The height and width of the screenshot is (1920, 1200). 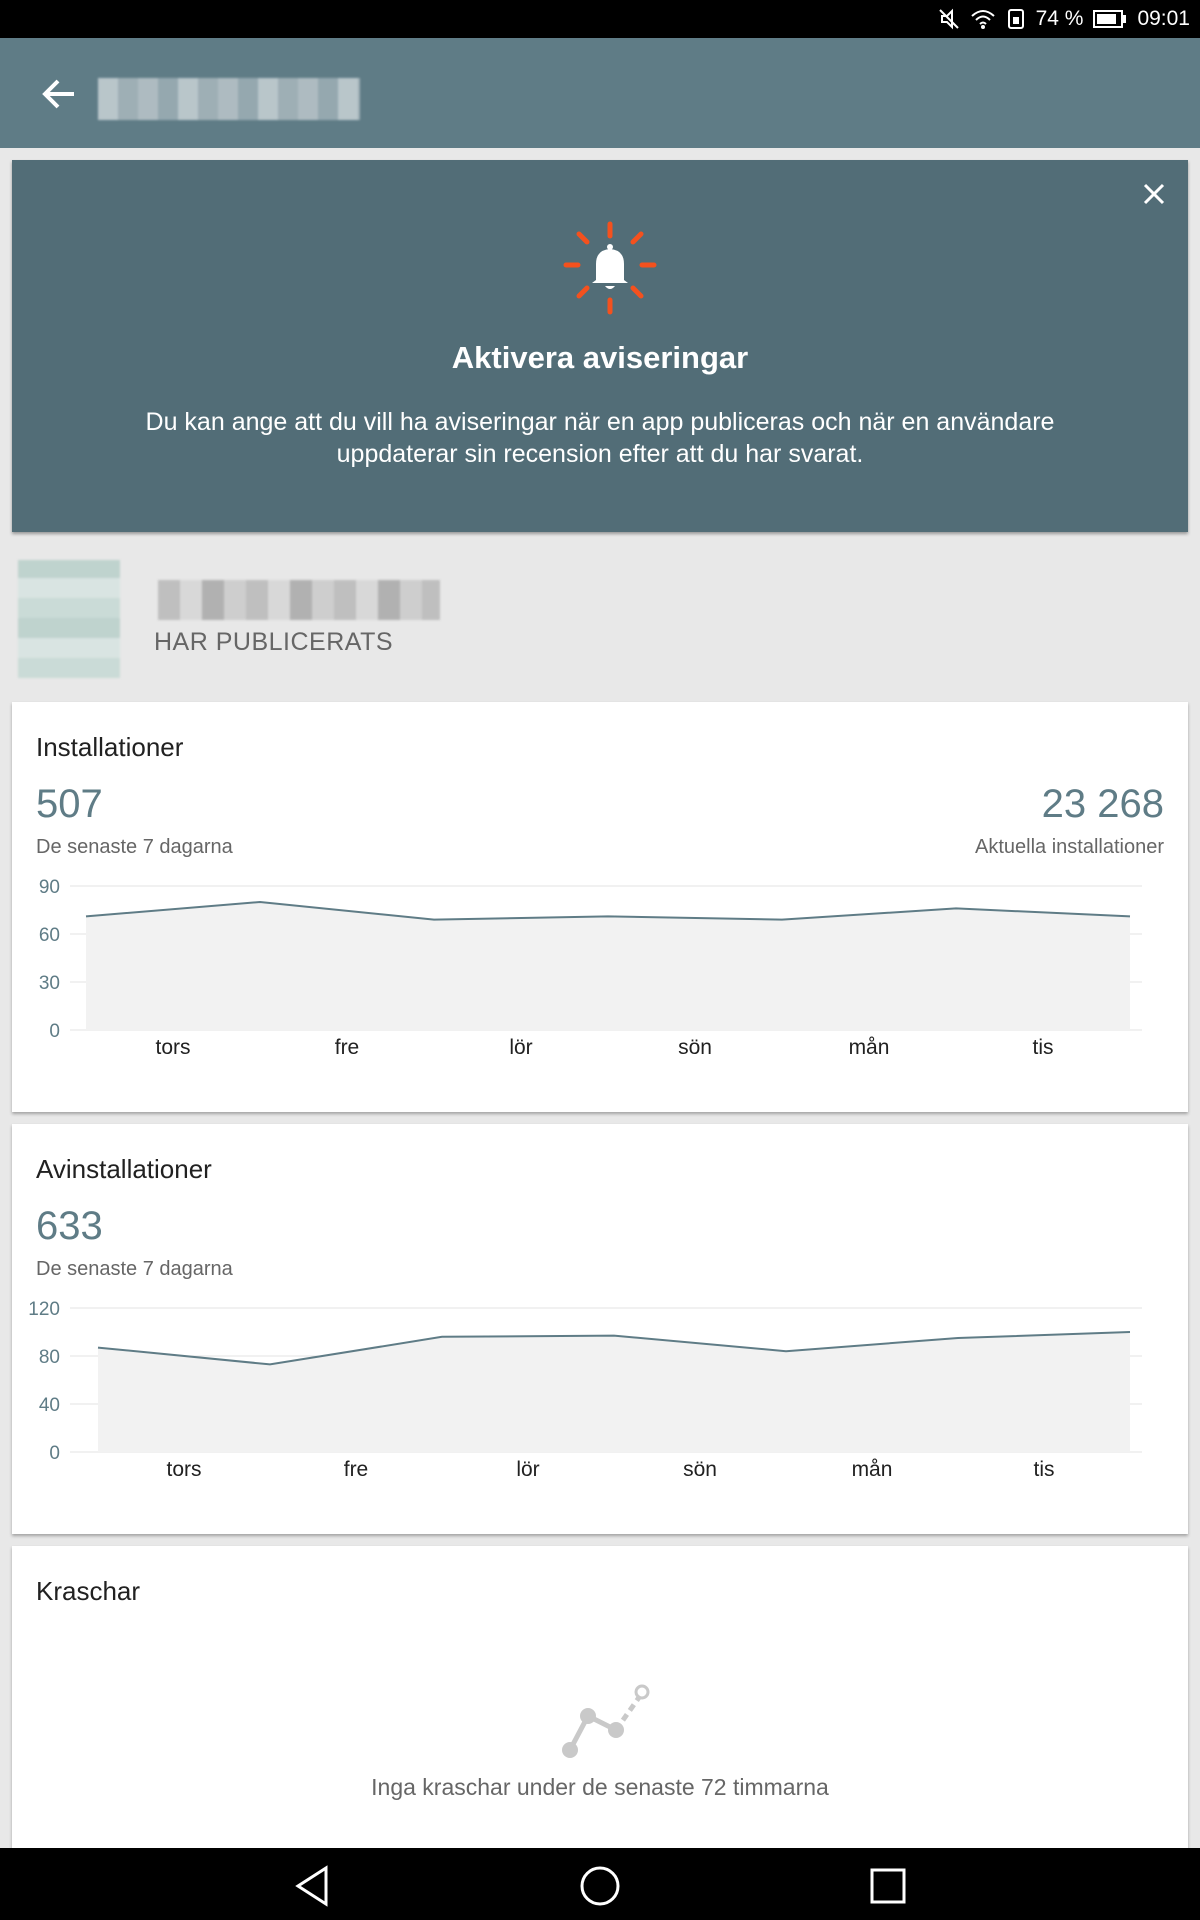 What do you see at coordinates (134, 1269) in the screenshot?
I see `uninstalls-caption: De senaste 7 dagarna` at bounding box center [134, 1269].